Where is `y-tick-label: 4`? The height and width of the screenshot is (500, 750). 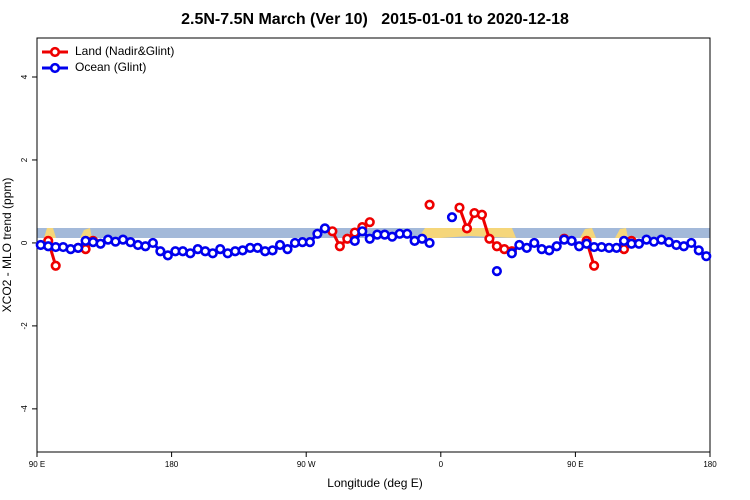 y-tick-label: 4 is located at coordinates (24, 76).